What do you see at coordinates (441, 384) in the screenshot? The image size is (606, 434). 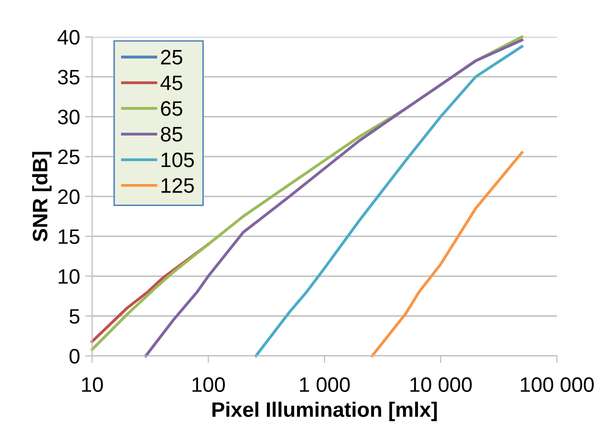 I see `x-tick-label: 10 000` at bounding box center [441, 384].